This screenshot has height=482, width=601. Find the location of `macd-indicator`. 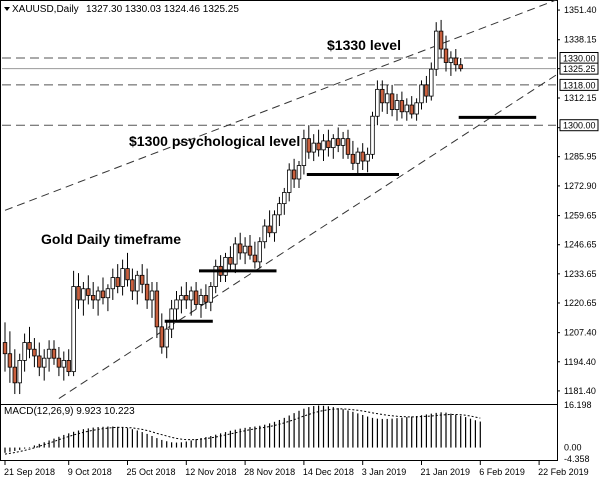

macd-indicator is located at coordinates (242, 430).